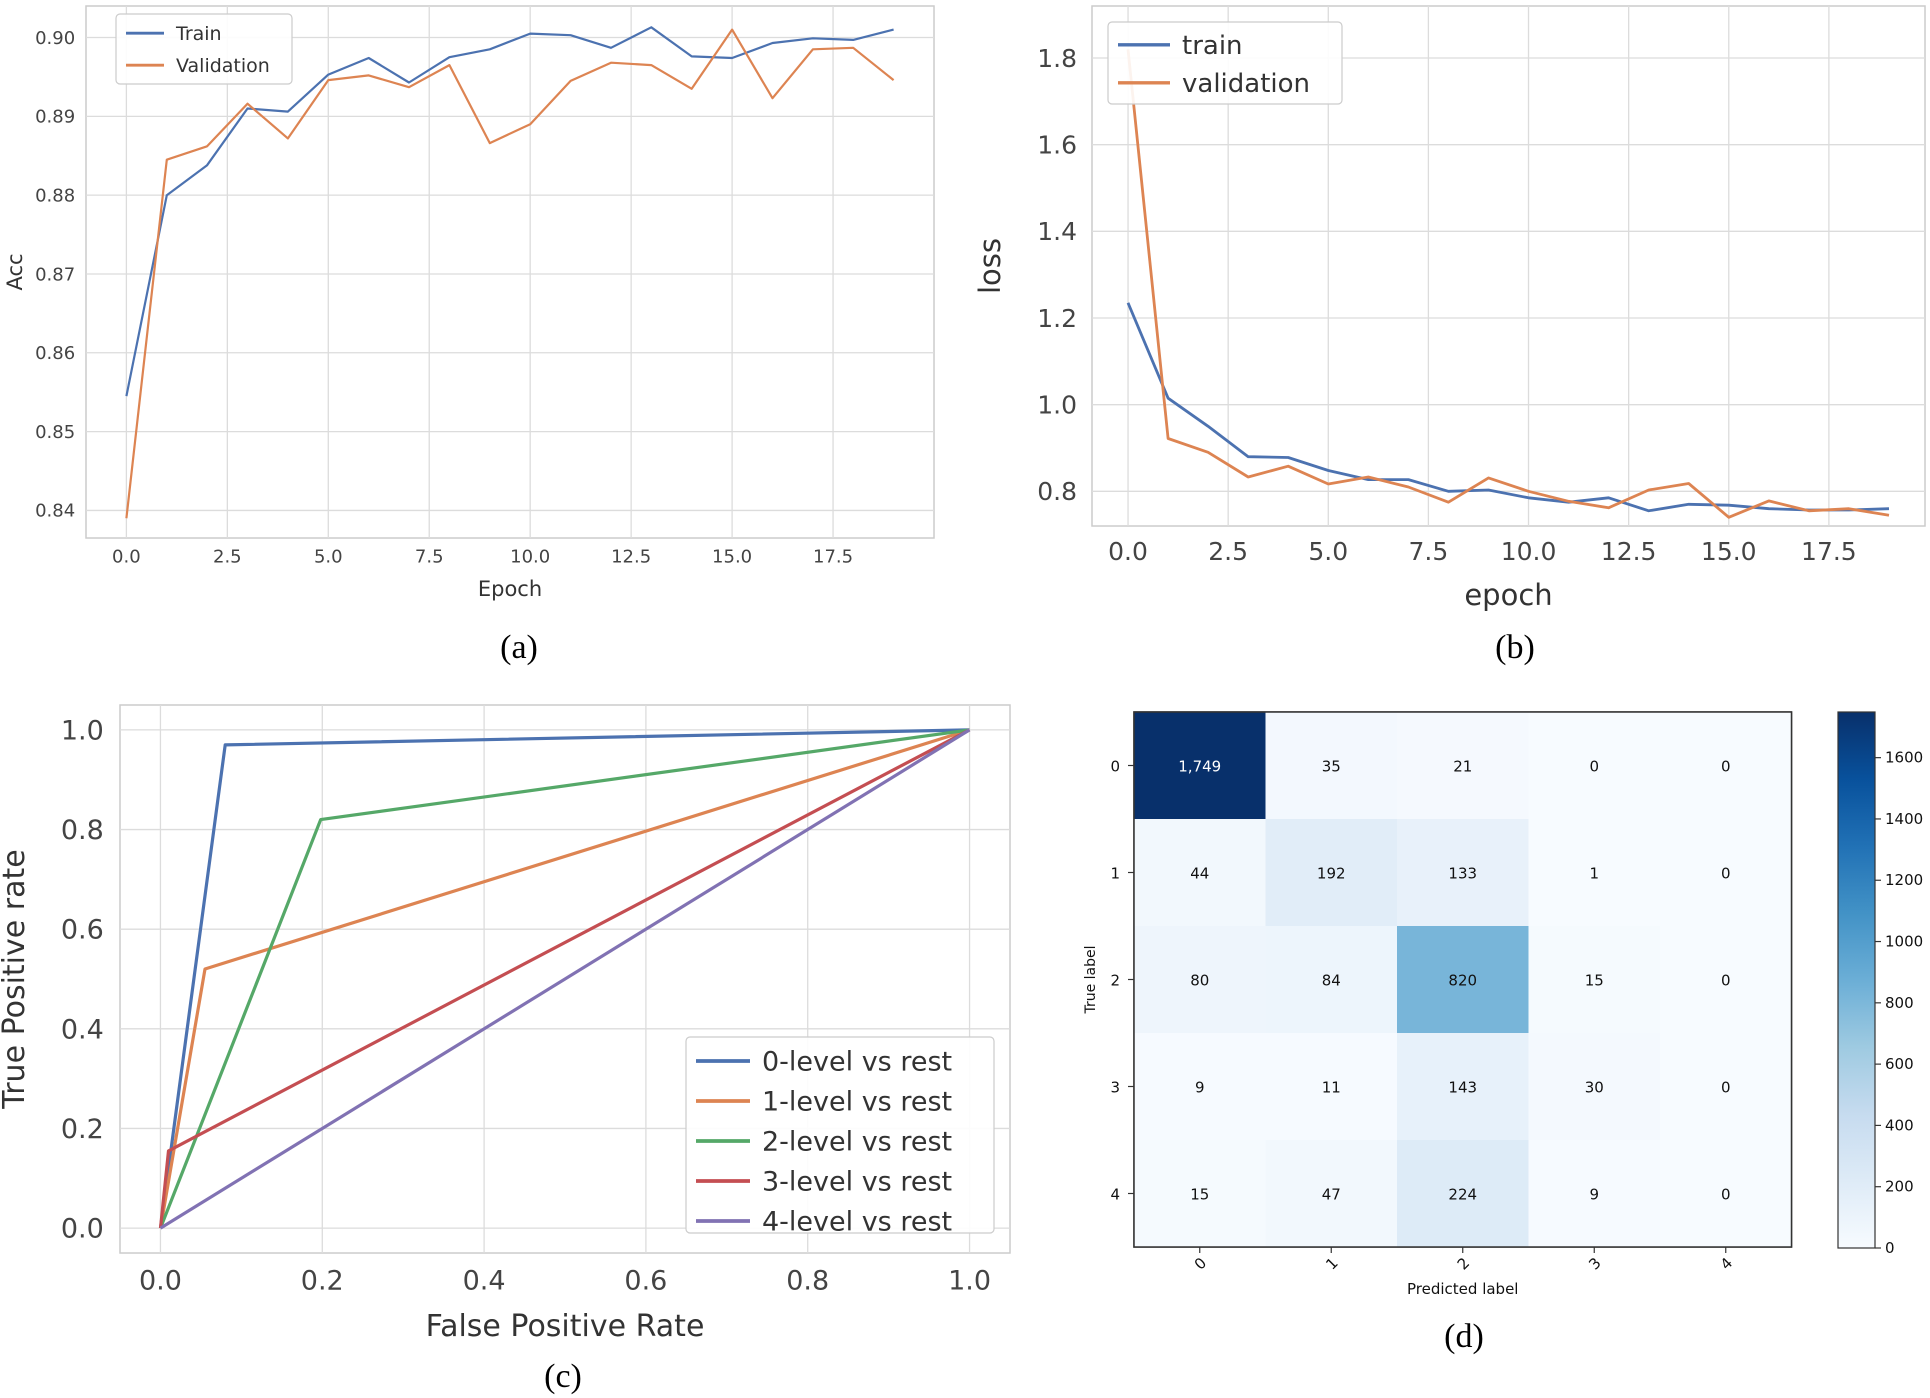 The height and width of the screenshot is (1398, 1930). Describe the element at coordinates (1899, 1125) in the screenshot. I see `colorbar-tick-label: 400` at that location.